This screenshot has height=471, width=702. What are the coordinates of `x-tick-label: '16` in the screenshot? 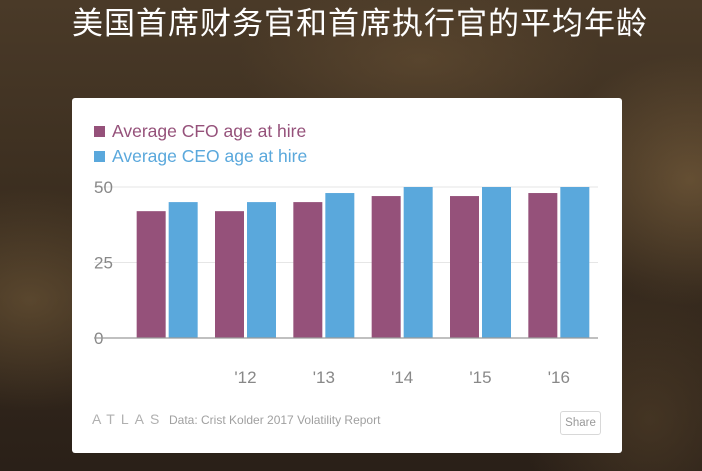 It's located at (559, 377).